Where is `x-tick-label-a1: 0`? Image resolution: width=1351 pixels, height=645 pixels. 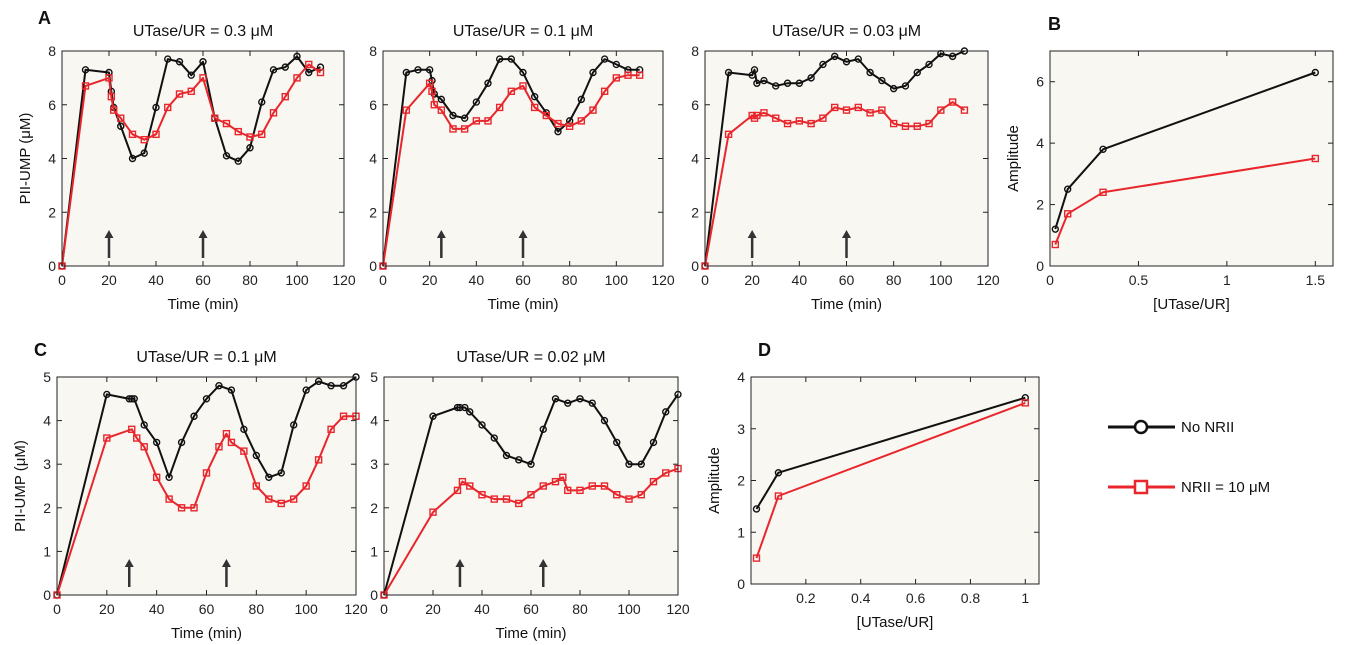 x-tick-label-a1: 0 is located at coordinates (62, 280).